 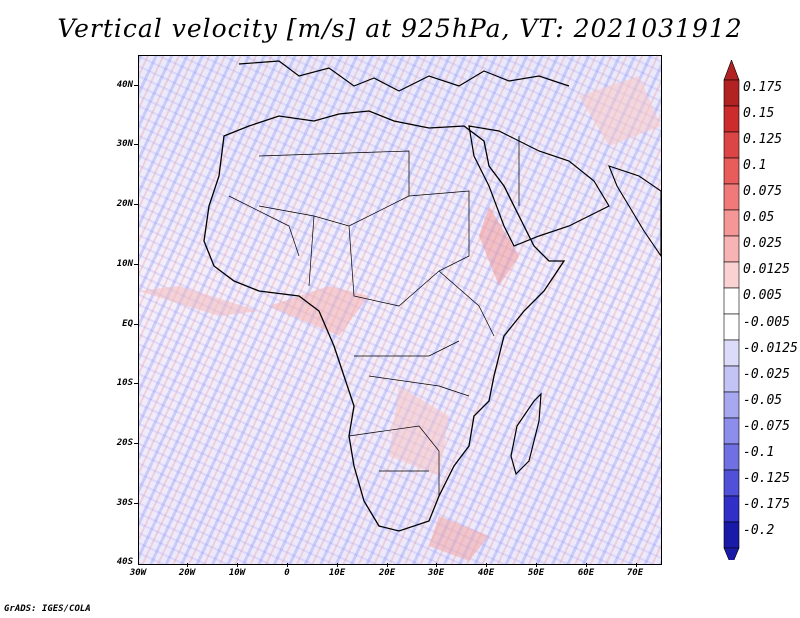 I want to click on colorbar-label: -0.05, so click(x=763, y=400).